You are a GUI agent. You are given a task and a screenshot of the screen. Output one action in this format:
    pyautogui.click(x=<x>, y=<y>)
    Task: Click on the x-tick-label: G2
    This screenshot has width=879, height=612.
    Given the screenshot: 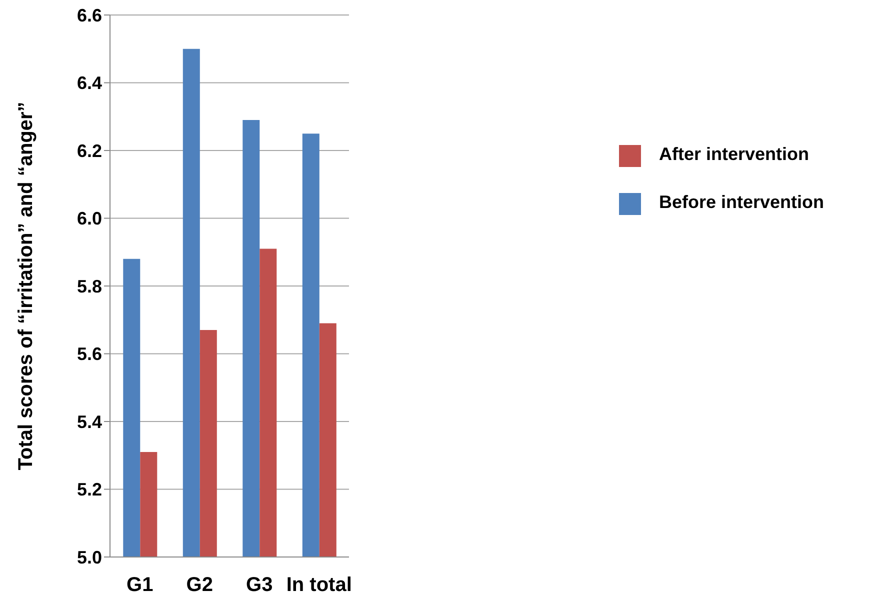 What is the action you would take?
    pyautogui.click(x=199, y=585)
    